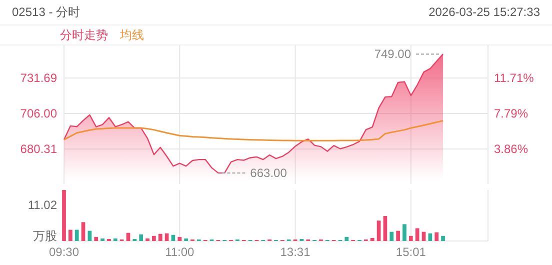 The width and height of the screenshot is (552, 265). What do you see at coordinates (39, 113) in the screenshot?
I see `y-tick-label: 706.00` at bounding box center [39, 113].